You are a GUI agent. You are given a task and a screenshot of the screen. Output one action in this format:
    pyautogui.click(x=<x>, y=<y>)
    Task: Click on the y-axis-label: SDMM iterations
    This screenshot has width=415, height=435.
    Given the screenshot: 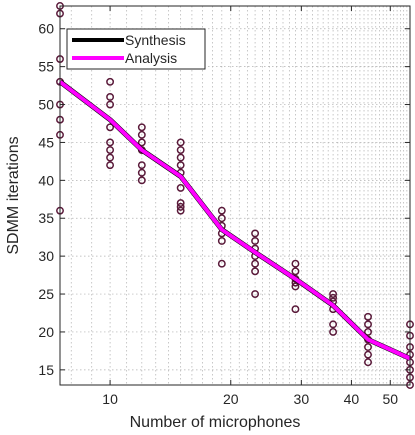 What is the action you would take?
    pyautogui.click(x=13, y=195)
    